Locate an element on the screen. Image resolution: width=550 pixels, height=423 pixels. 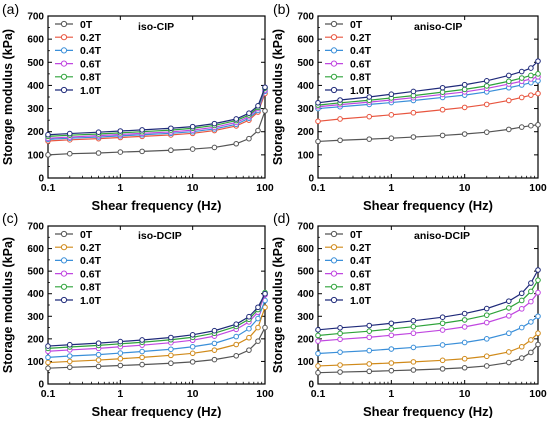
legend-label: 0.2T is located at coordinates (361, 248).